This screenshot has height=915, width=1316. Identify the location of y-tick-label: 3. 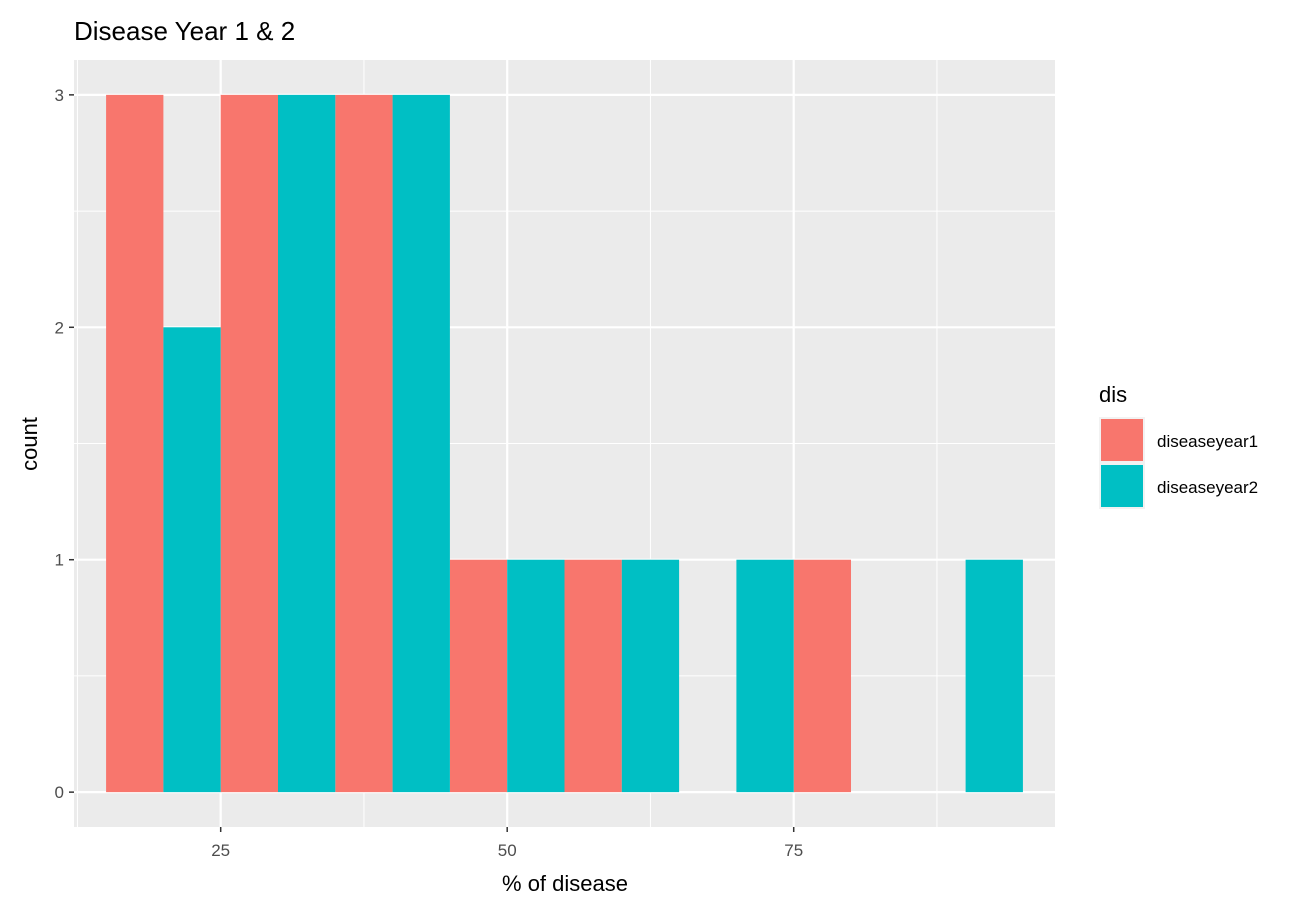
(59, 95).